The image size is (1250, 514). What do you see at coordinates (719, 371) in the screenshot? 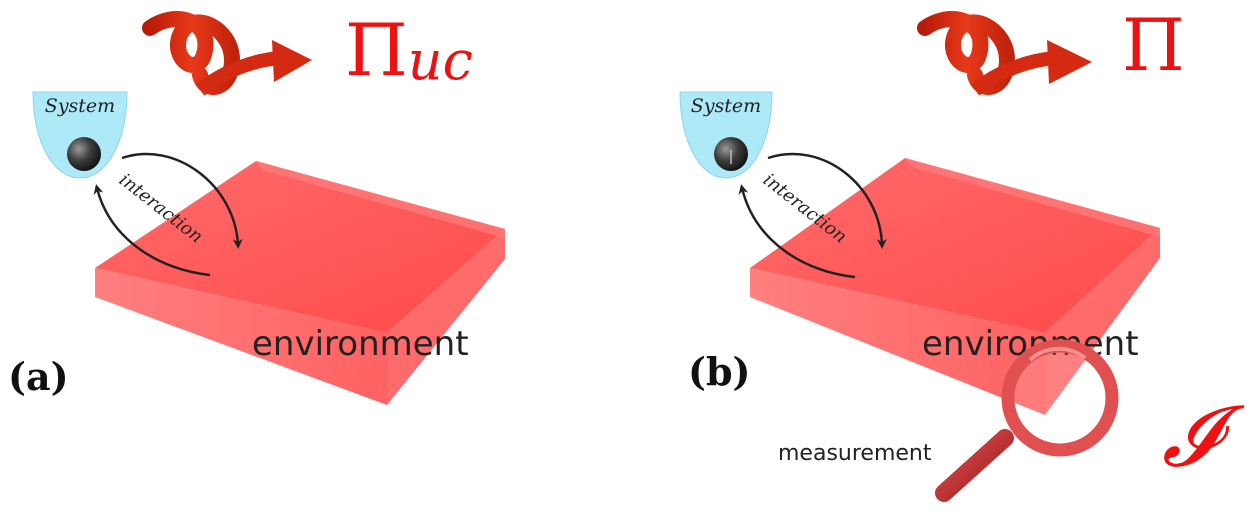
I see `panel-label: (b)` at bounding box center [719, 371].